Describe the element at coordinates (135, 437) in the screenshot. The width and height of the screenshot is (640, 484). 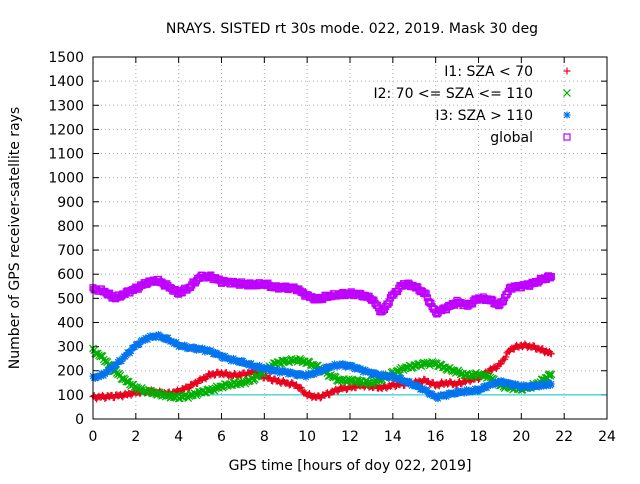
I see `x-tick-label: 2` at that location.